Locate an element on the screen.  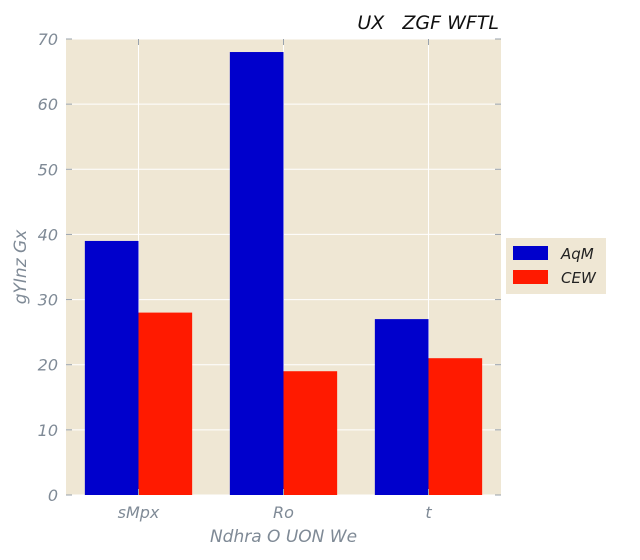
legend-label-cew: CEW is located at coordinates (579, 278).